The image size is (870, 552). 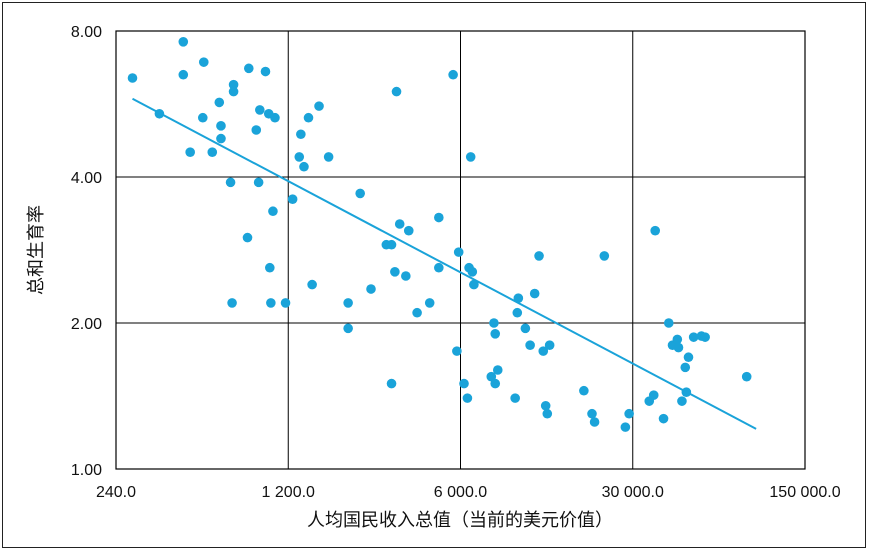 What do you see at coordinates (633, 492) in the screenshot?
I see `x-tick-label: 30 000.0` at bounding box center [633, 492].